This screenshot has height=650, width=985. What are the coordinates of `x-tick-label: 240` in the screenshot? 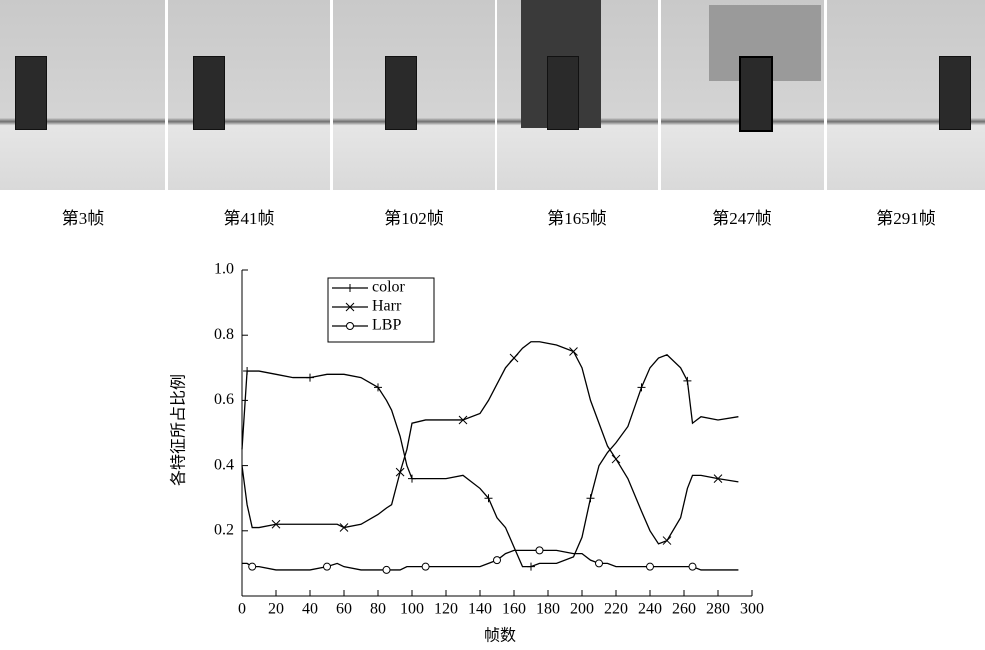 It's located at (650, 609).